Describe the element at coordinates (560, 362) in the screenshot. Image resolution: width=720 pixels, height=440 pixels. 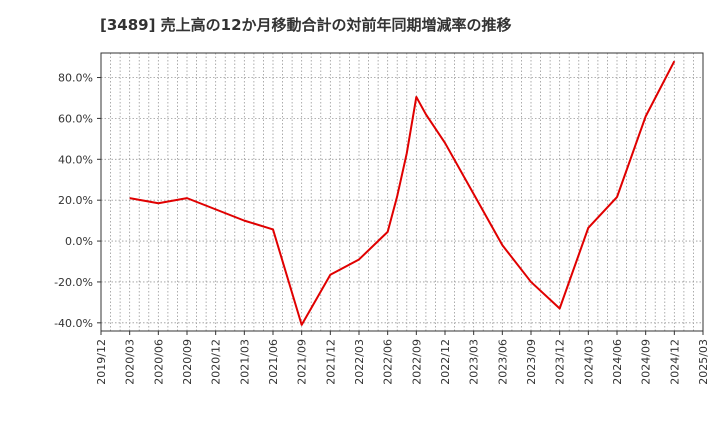
I see `x-tick-label: 2023/12` at that location.